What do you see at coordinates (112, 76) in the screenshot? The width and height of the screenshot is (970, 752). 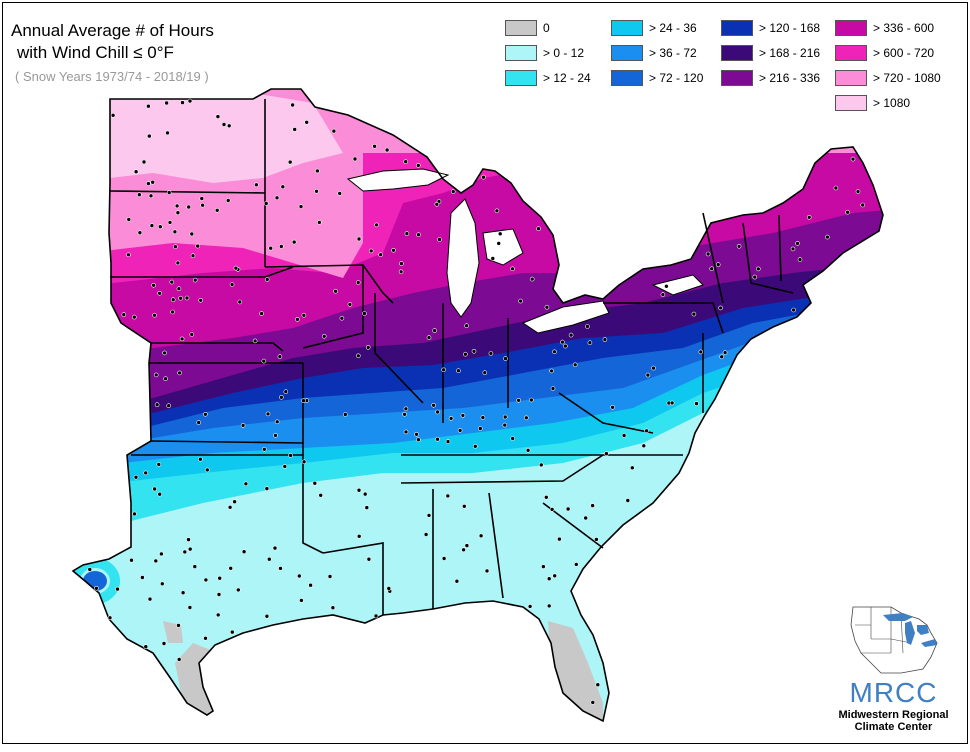 I see `map-subtitle: ( Snow Years 1973/74 - 2018/19 )` at bounding box center [112, 76].